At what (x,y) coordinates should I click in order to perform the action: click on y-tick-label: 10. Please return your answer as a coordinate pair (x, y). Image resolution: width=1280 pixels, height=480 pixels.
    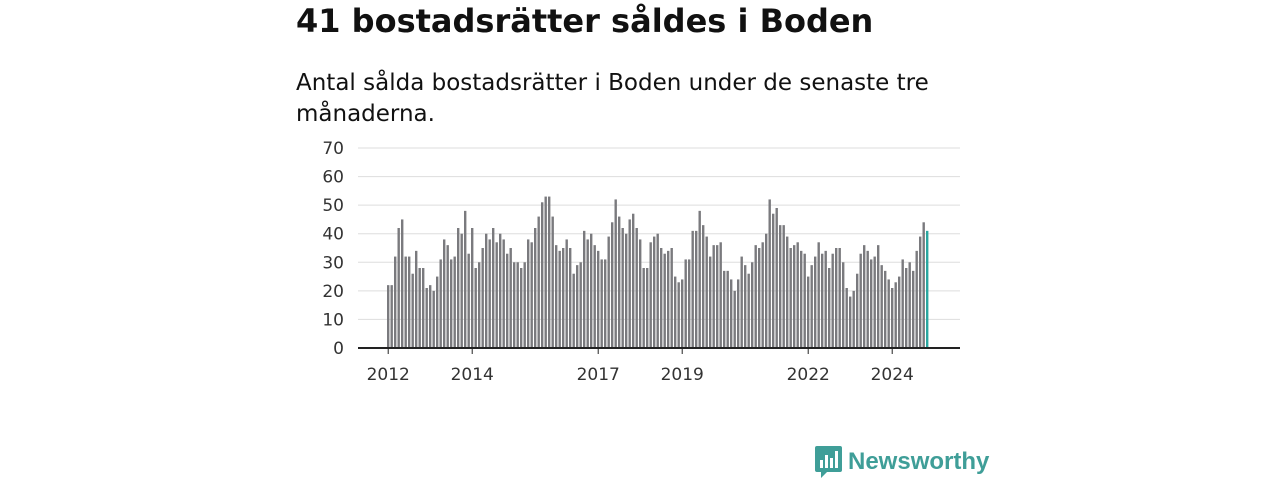
    Looking at the image, I should click on (333, 320).